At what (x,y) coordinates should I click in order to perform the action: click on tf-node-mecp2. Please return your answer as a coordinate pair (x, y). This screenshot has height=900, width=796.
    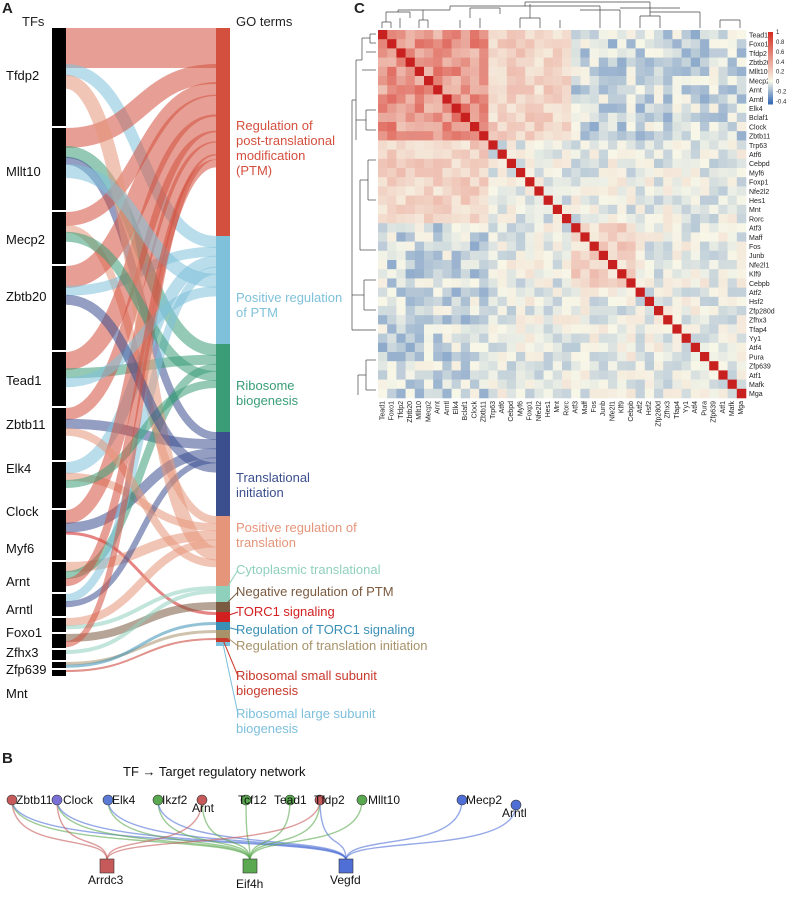
    Looking at the image, I should click on (59, 238).